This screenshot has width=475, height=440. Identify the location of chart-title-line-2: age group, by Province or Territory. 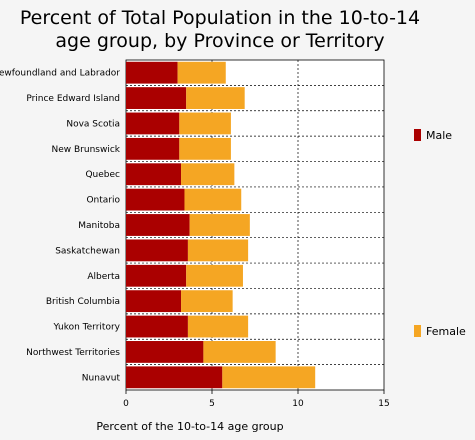
(219, 41).